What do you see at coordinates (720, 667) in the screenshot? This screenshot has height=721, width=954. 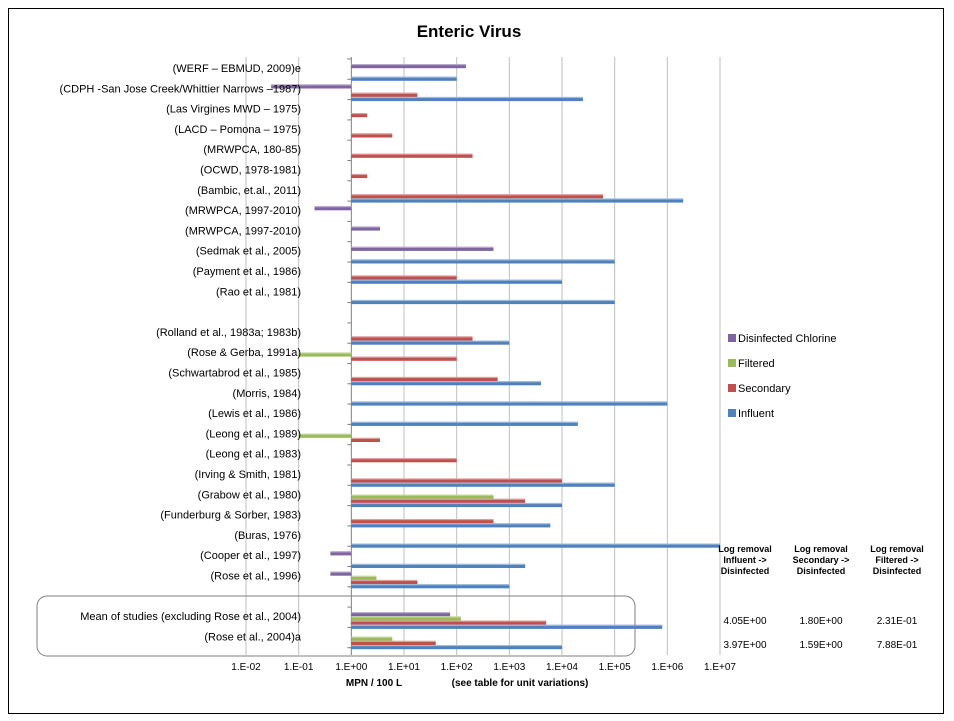 I see `x-tick-label: 1.E+07` at bounding box center [720, 667].